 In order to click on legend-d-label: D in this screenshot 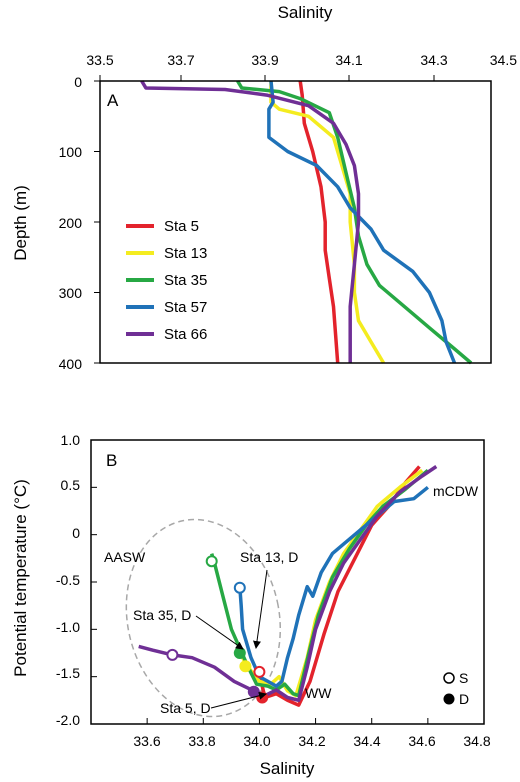, I will do `click(464, 699)`.